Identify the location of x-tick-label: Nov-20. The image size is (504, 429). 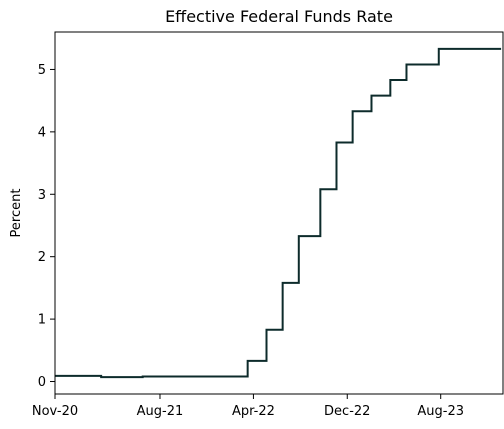
(55, 411).